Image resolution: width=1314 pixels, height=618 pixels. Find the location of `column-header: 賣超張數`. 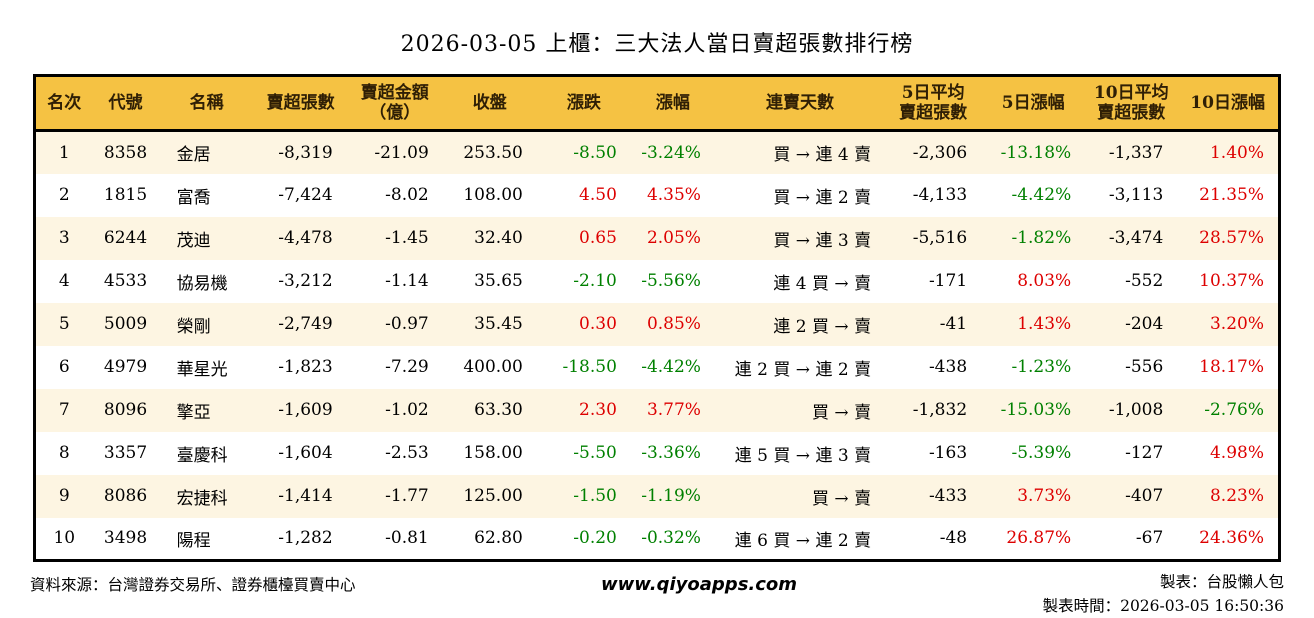

column-header: 賣超張數 is located at coordinates (300, 103).